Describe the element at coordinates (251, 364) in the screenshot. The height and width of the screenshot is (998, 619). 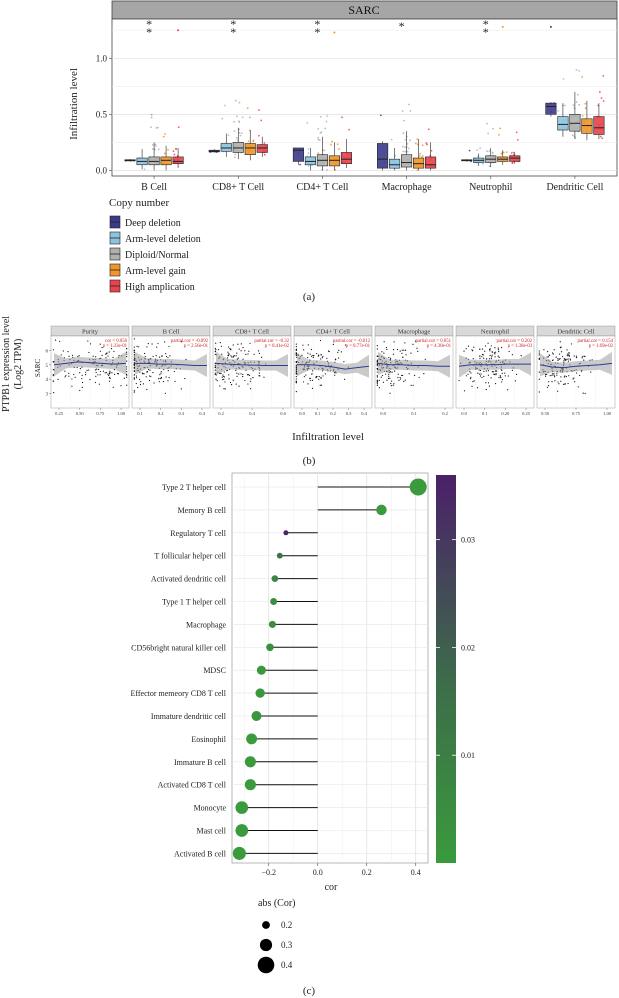
I see `trend-line` at that location.